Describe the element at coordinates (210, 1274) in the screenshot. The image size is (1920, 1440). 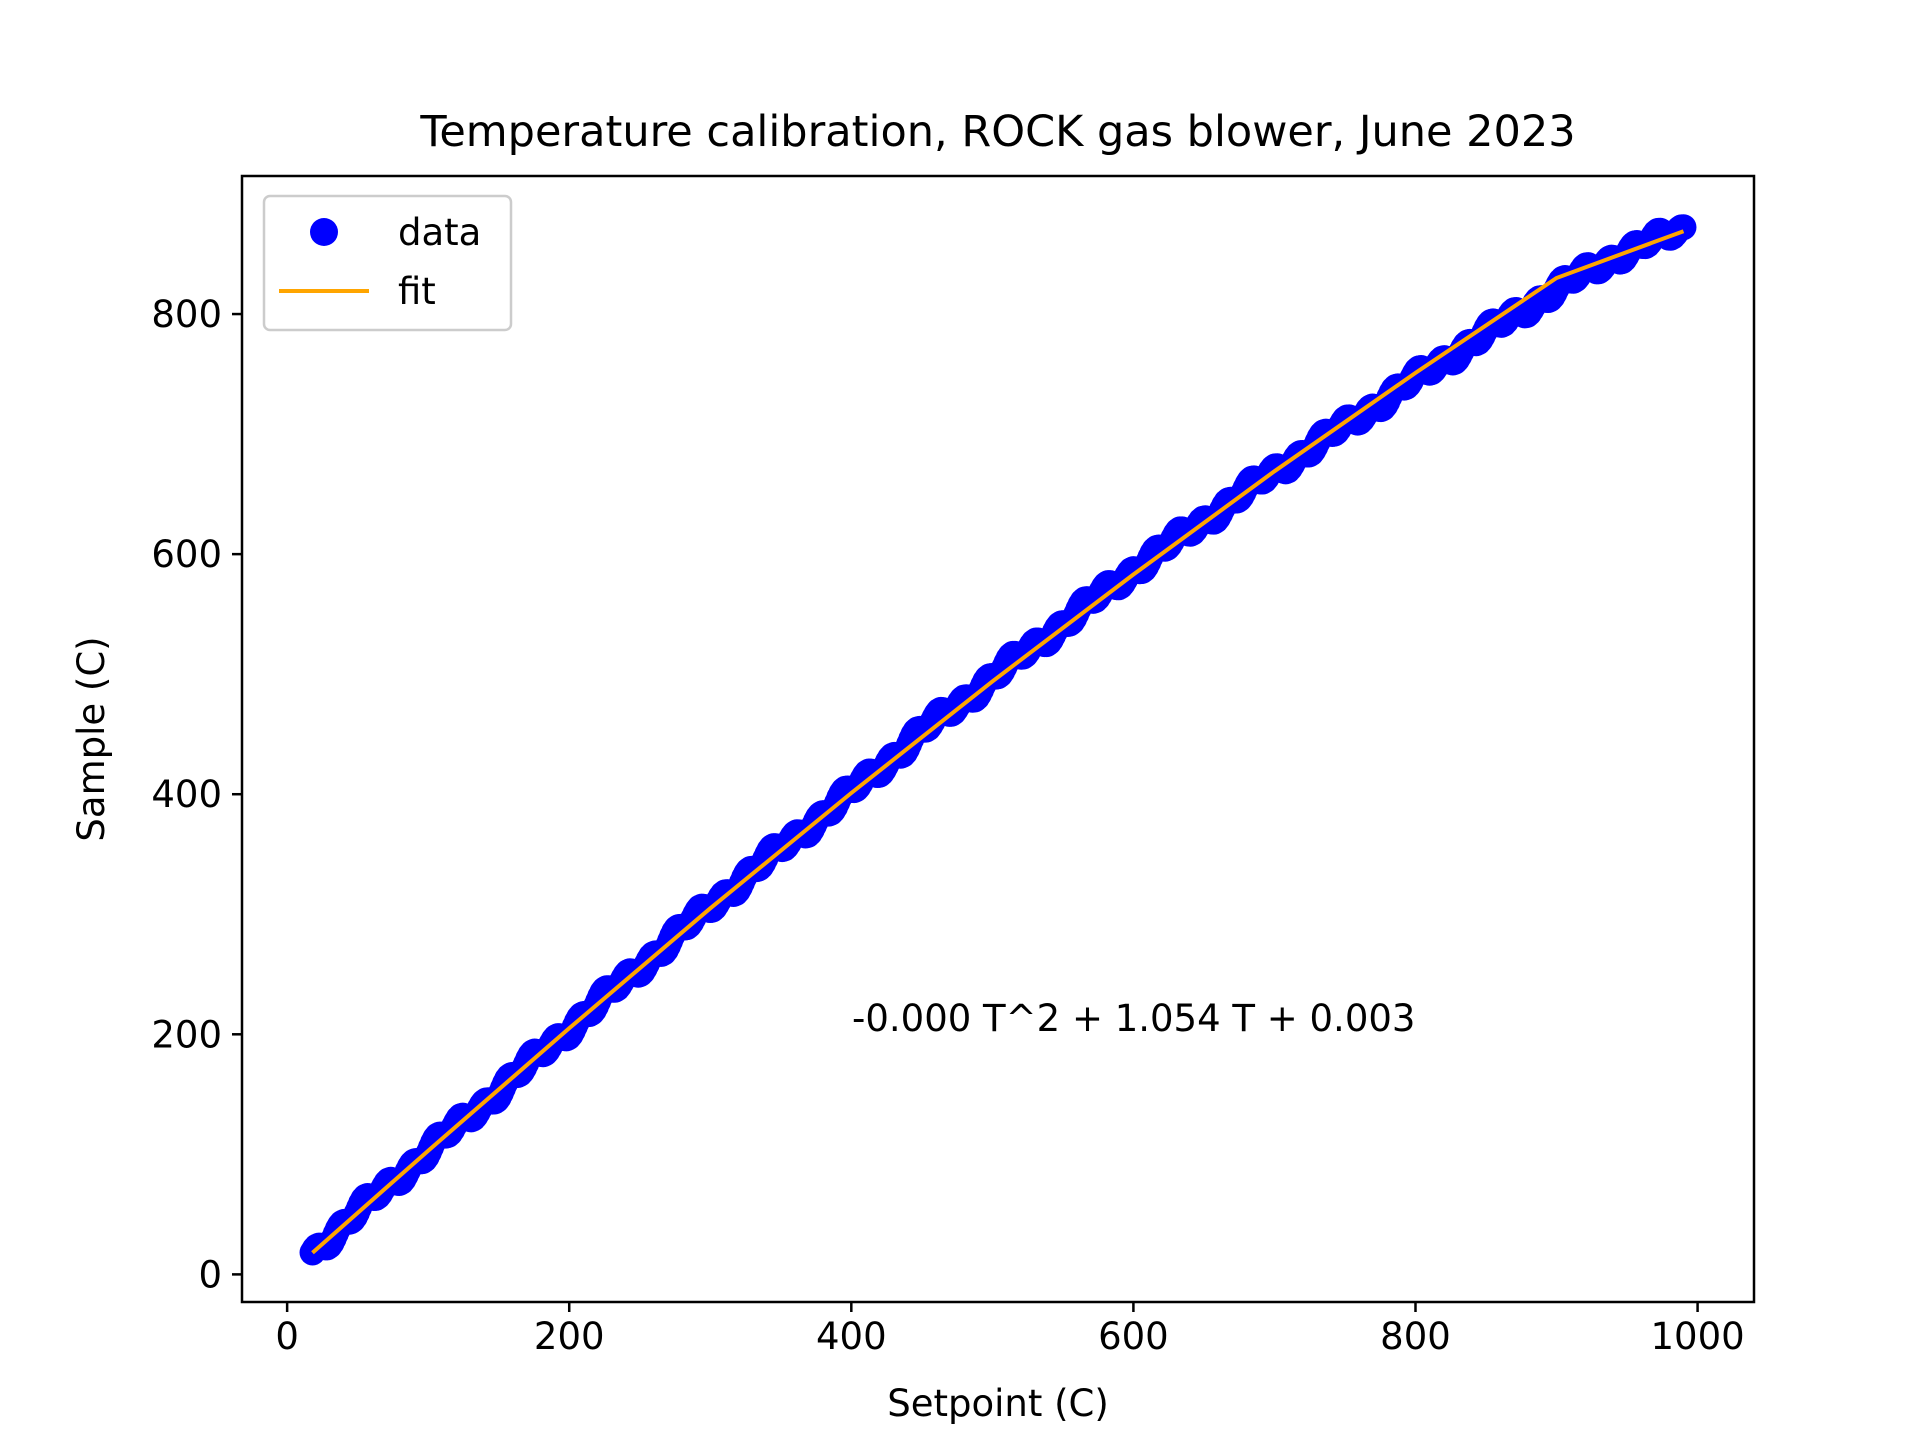
I see `y-tick-label: 0` at that location.